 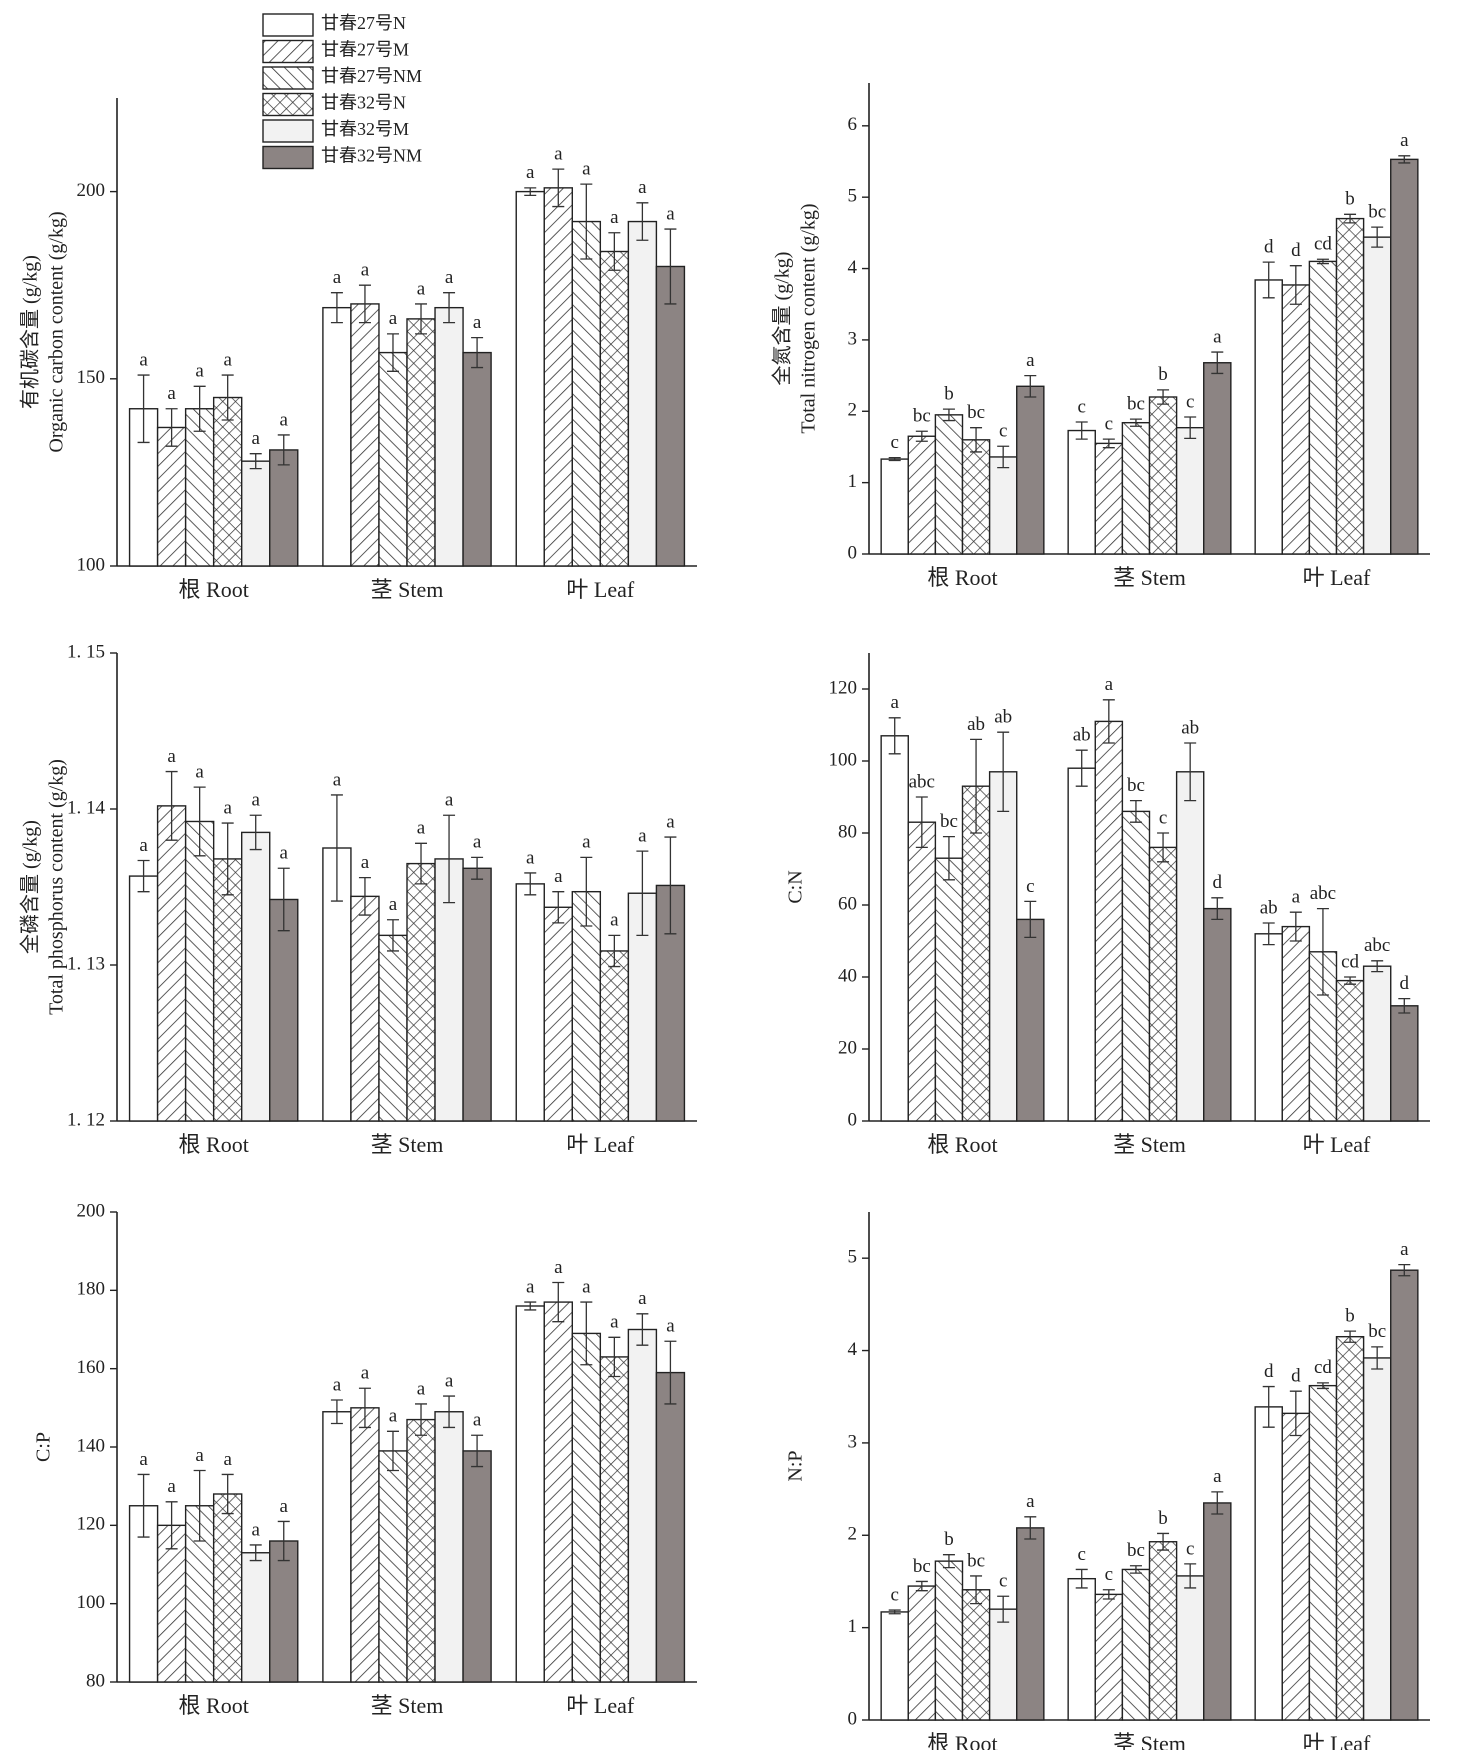 I want to click on legend-label: 甘春27号NM, so click(x=371, y=76).